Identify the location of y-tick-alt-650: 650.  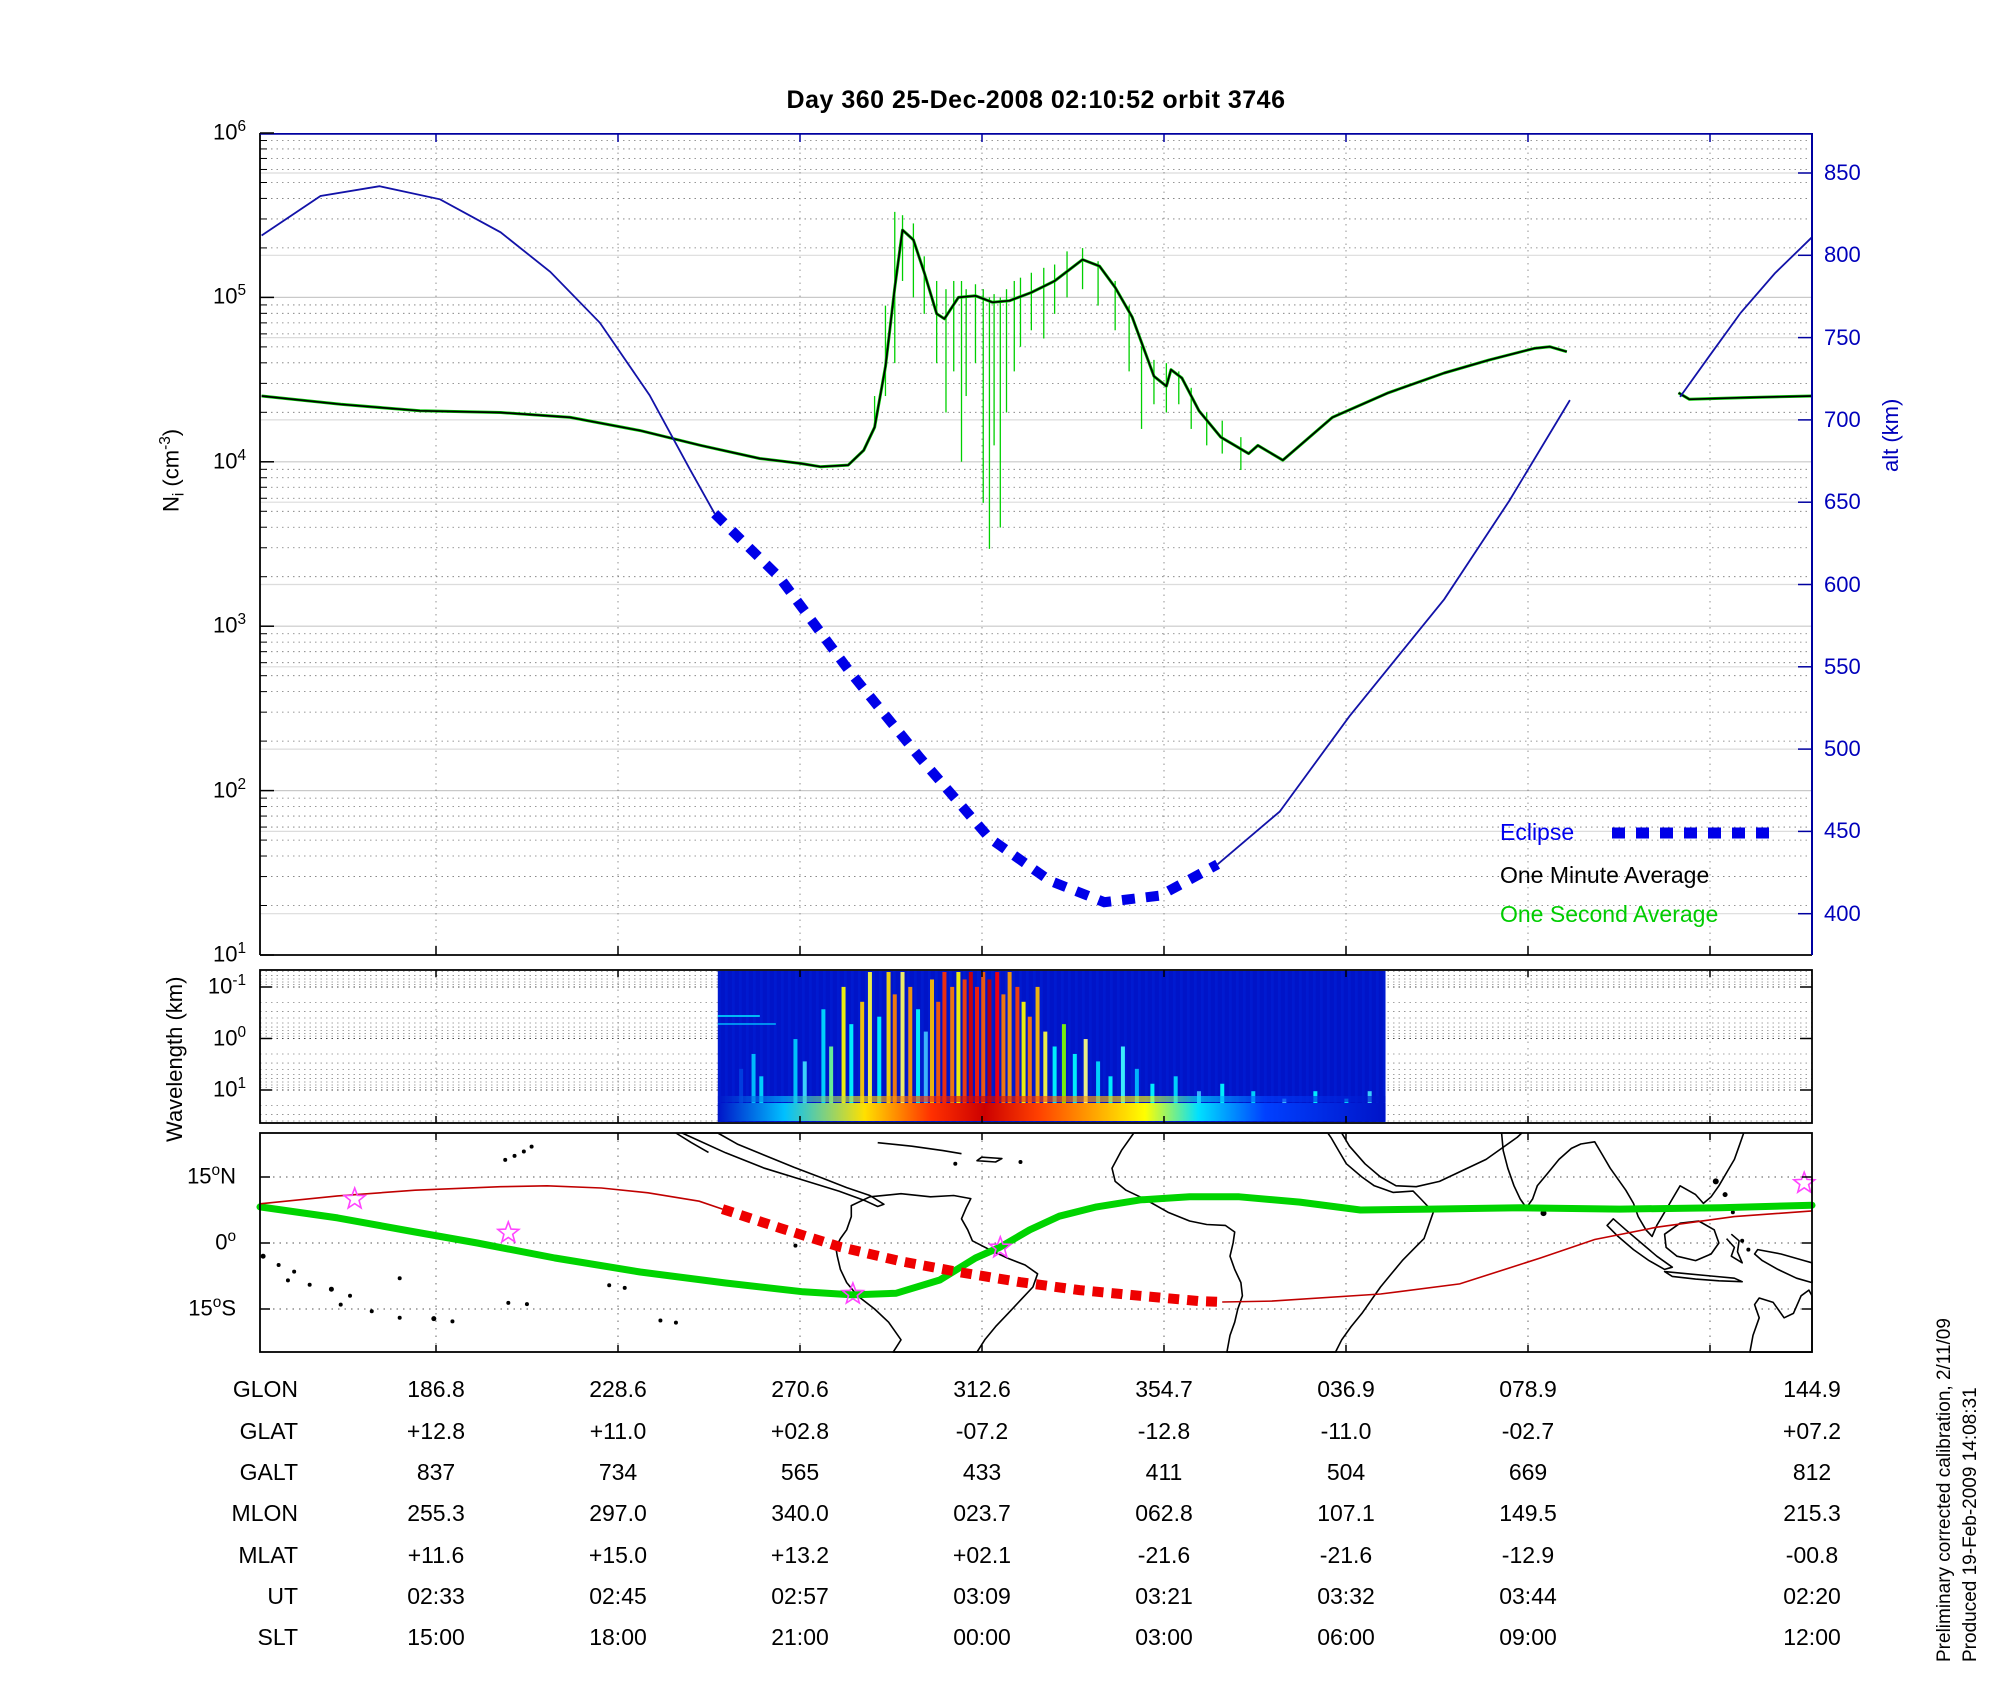
(1842, 502).